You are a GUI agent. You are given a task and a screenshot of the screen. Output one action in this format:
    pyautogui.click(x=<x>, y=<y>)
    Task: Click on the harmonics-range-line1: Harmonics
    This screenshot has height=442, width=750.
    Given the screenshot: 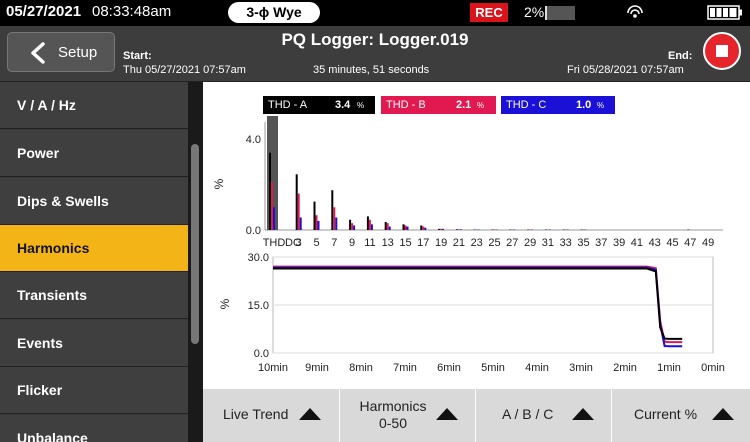 What is the action you would take?
    pyautogui.click(x=393, y=406)
    